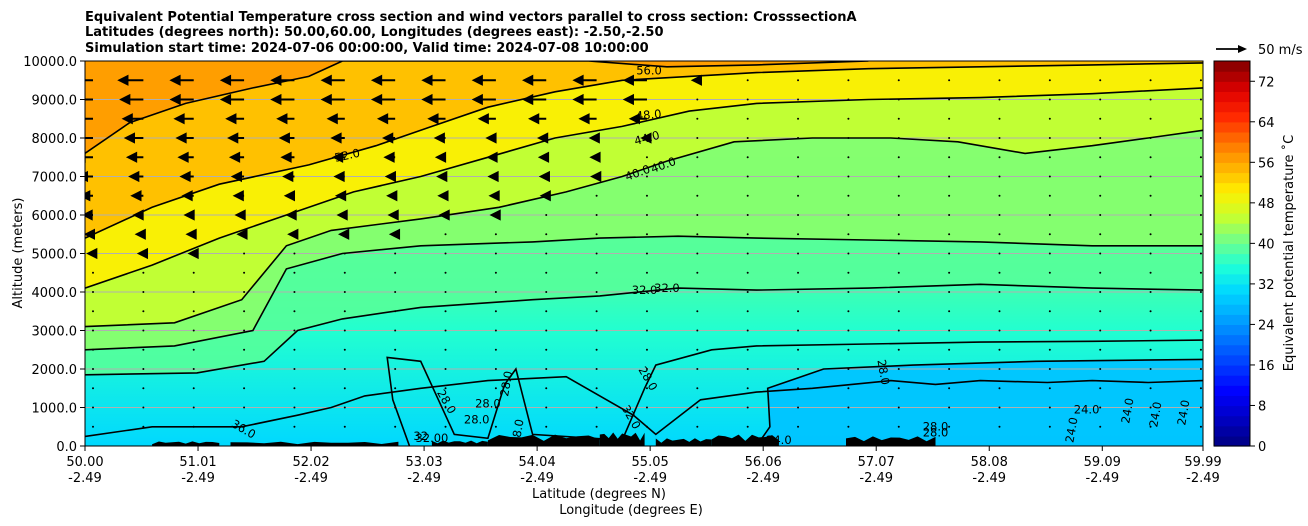 This screenshot has height=526, width=1308. I want to click on wind-arrow-r11-c16, so click(898, 215).